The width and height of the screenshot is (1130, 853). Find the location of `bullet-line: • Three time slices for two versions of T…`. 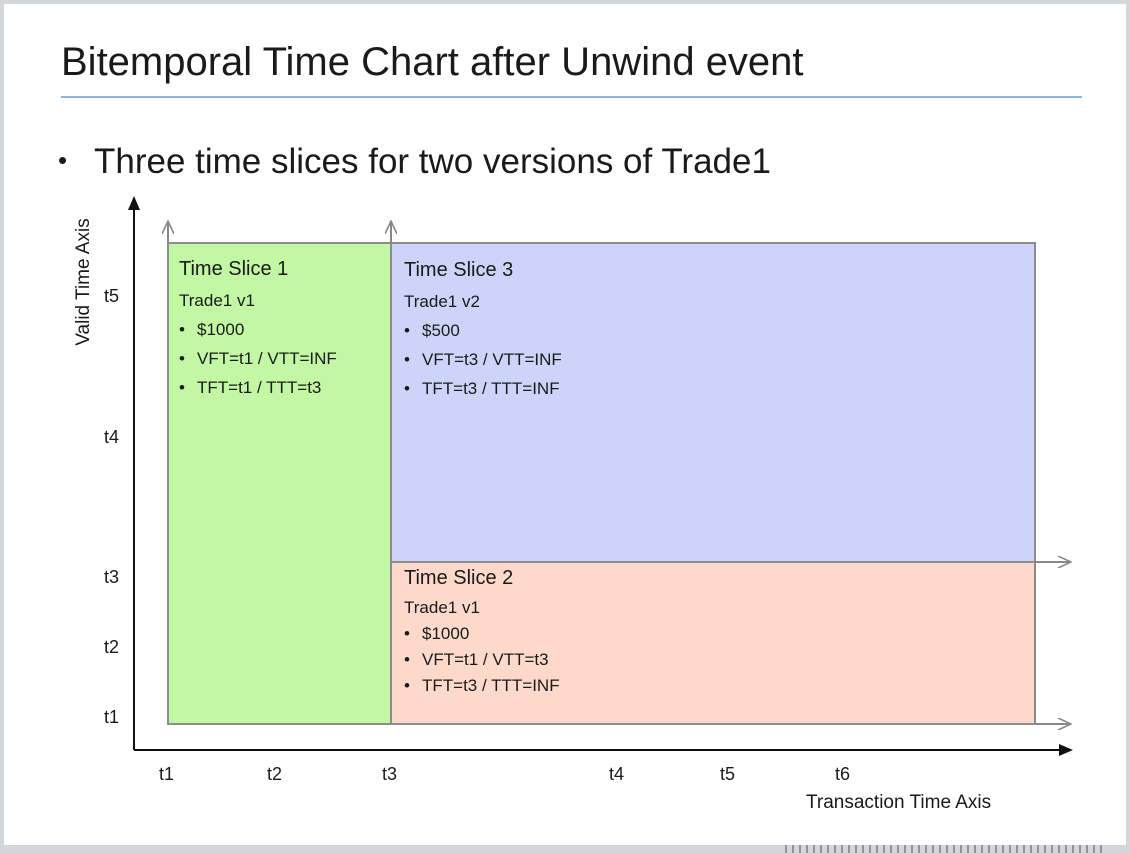

bullet-line: • Three time slices for two versions of T… is located at coordinates (414, 162).